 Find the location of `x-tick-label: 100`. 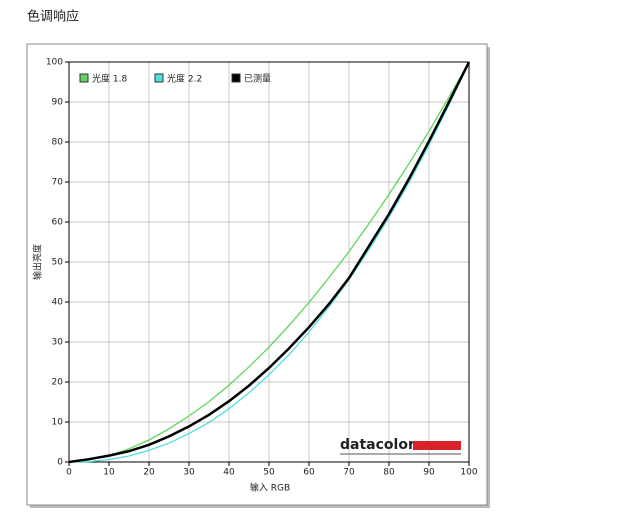

x-tick-label: 100 is located at coordinates (468, 473).